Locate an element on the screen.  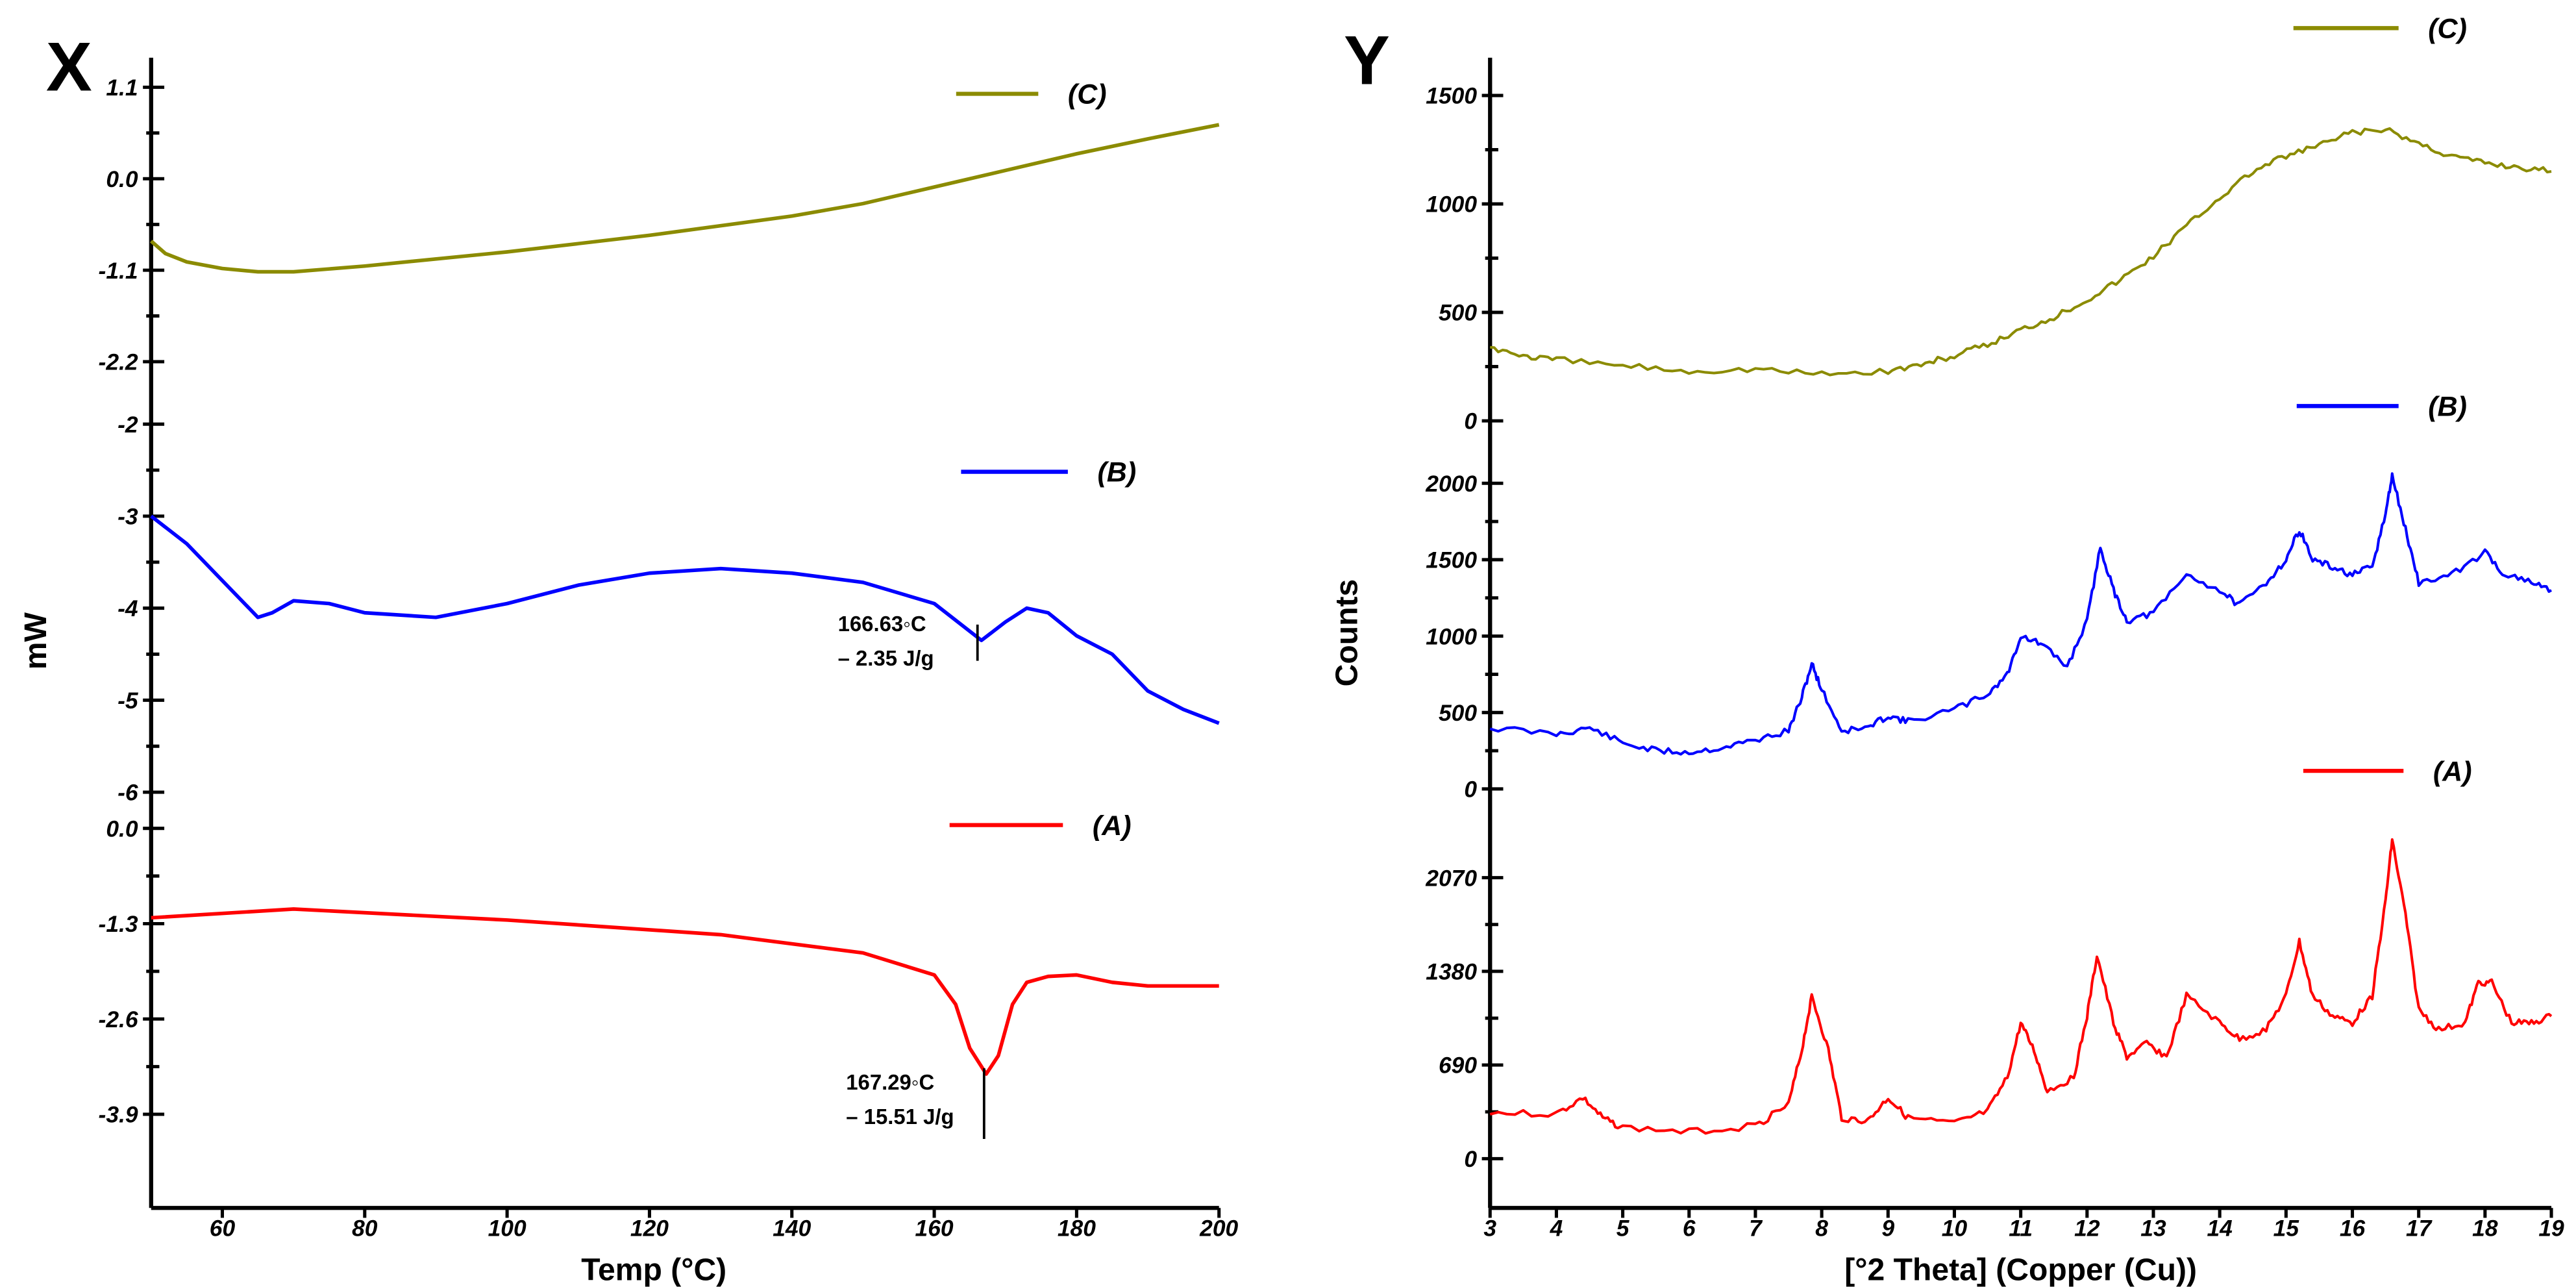
x-tick-label: 100 is located at coordinates (507, 1228).